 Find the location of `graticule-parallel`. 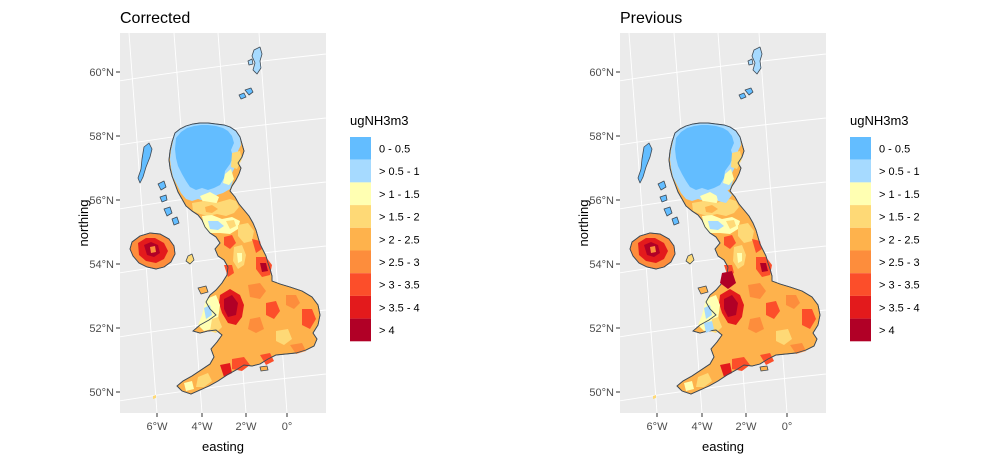

graticule-parallel is located at coordinates (223, 387).